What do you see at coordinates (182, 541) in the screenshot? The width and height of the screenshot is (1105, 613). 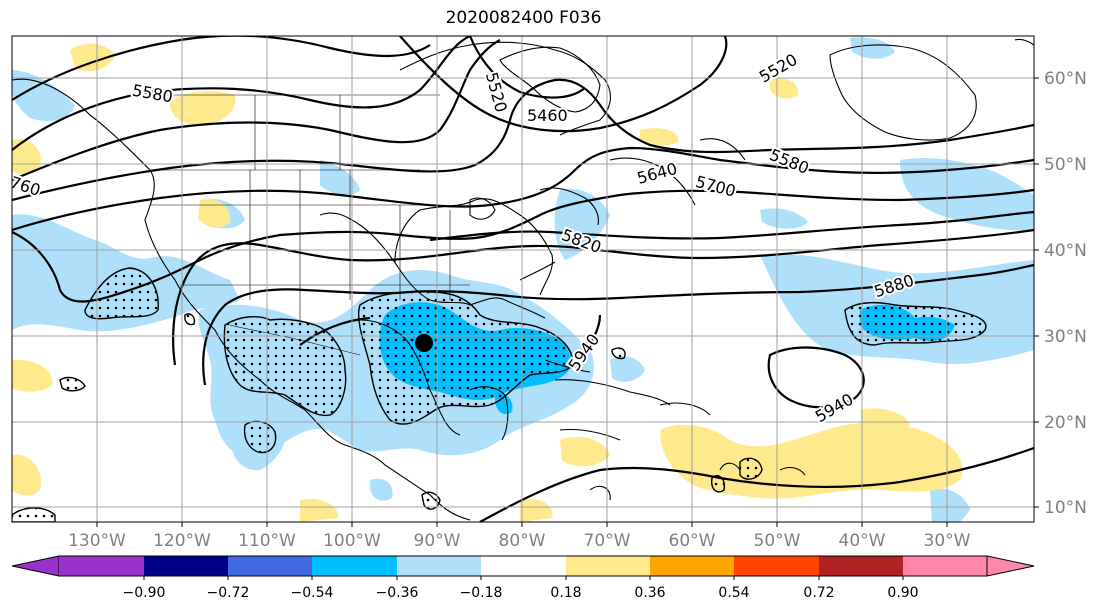 I see `lon-tick-label: 120°W` at bounding box center [182, 541].